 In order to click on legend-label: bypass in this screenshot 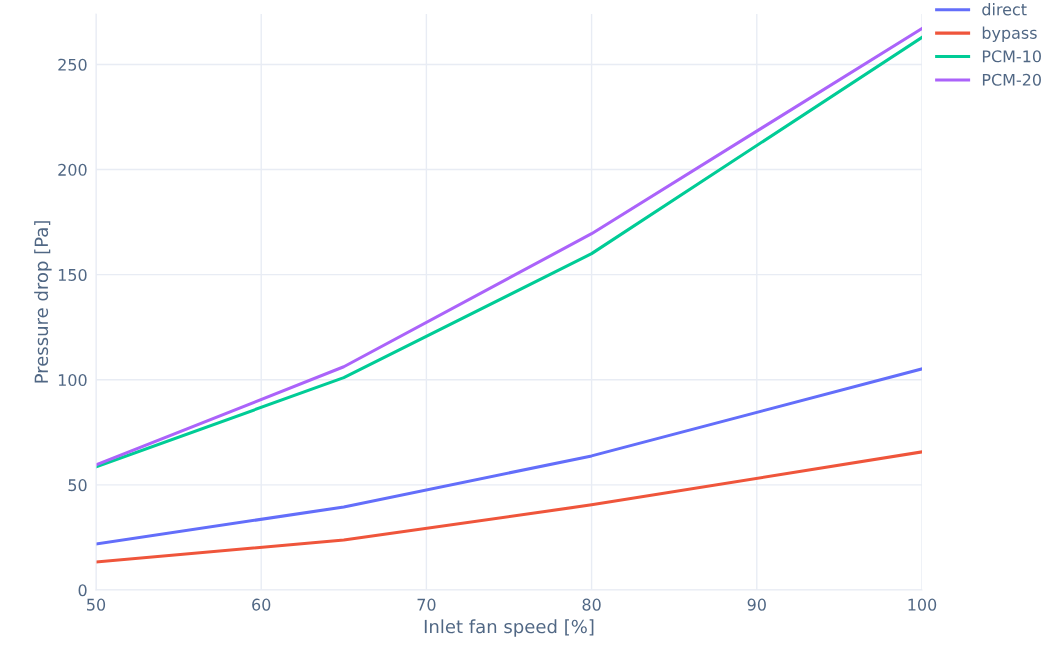, I will do `click(1009, 34)`.